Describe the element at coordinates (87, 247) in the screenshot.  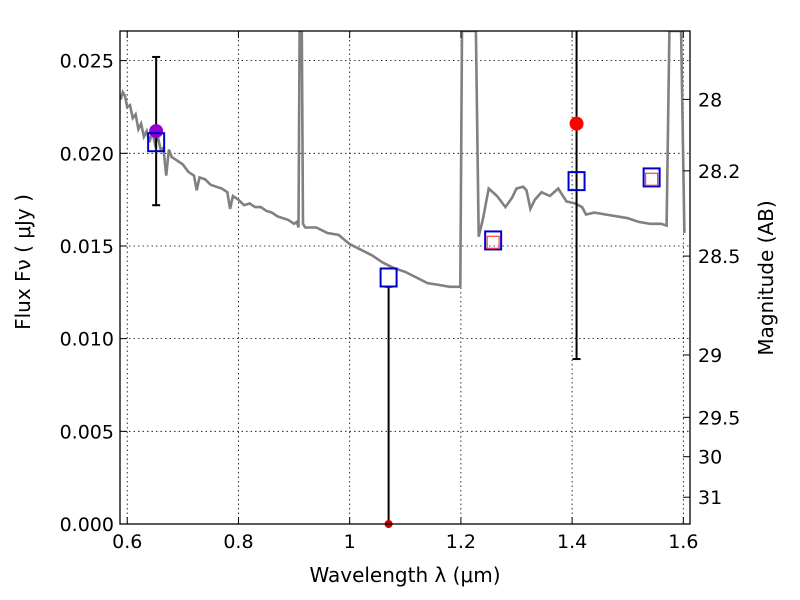
I see `y-tick-label: 0.015` at that location.